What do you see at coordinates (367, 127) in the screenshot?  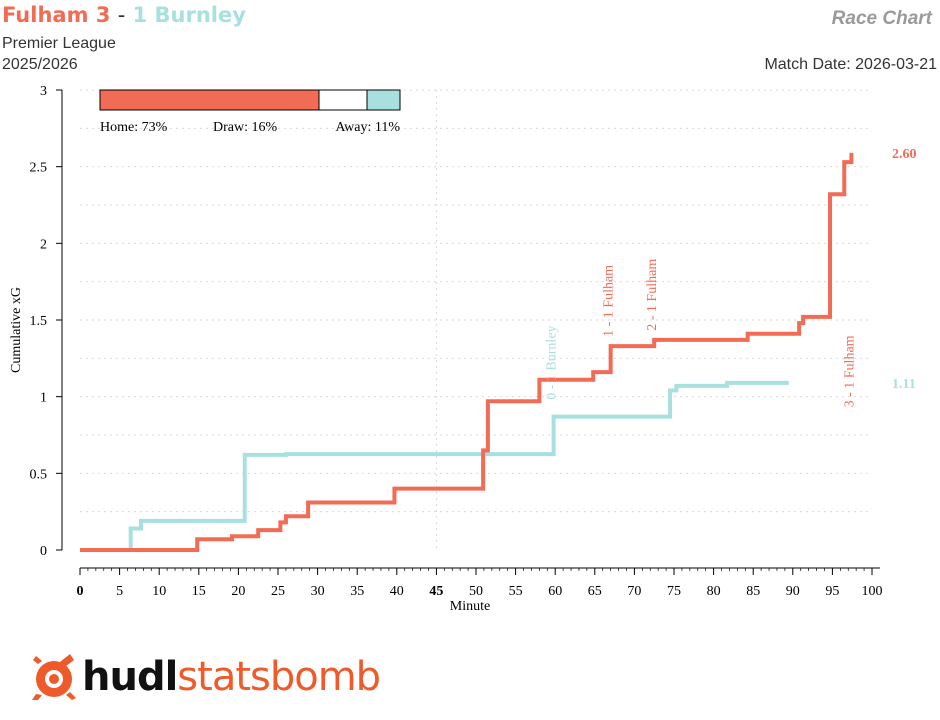 I see `win-prob-away-label: Away: 11%` at bounding box center [367, 127].